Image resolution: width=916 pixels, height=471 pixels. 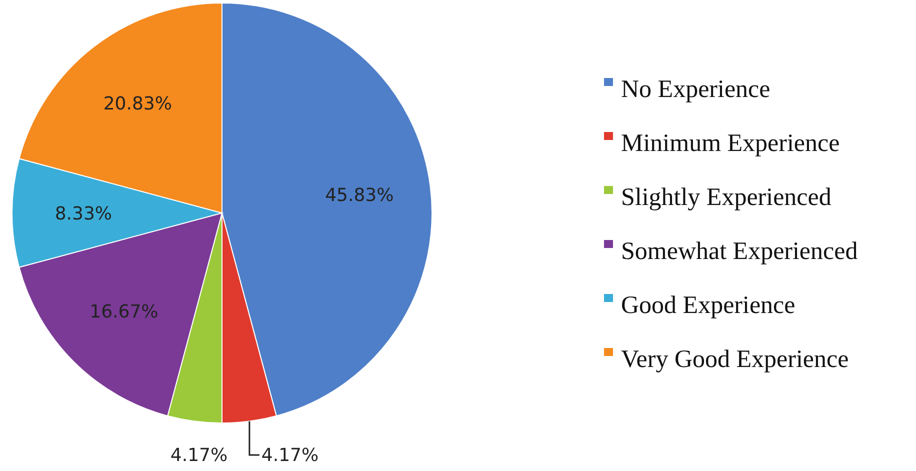 I want to click on legend-label: Minimum Experience, so click(x=730, y=143).